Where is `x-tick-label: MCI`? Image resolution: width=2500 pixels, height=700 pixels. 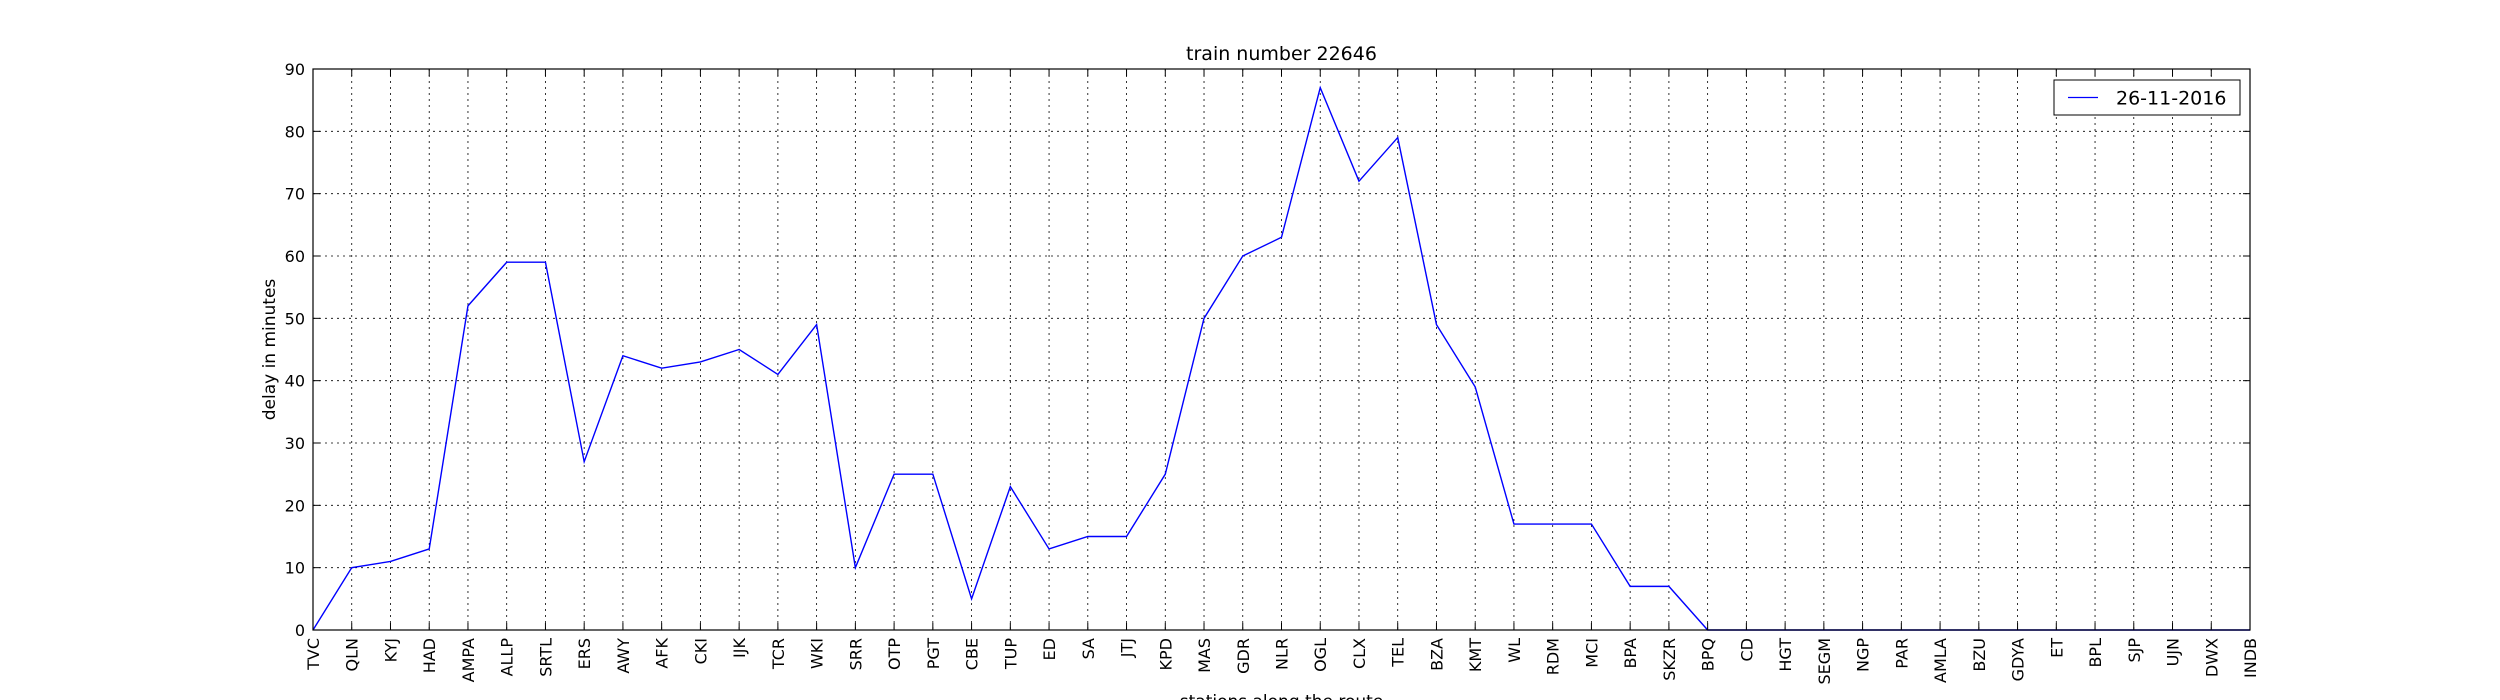
x-tick-label: MCI is located at coordinates (1591, 653).